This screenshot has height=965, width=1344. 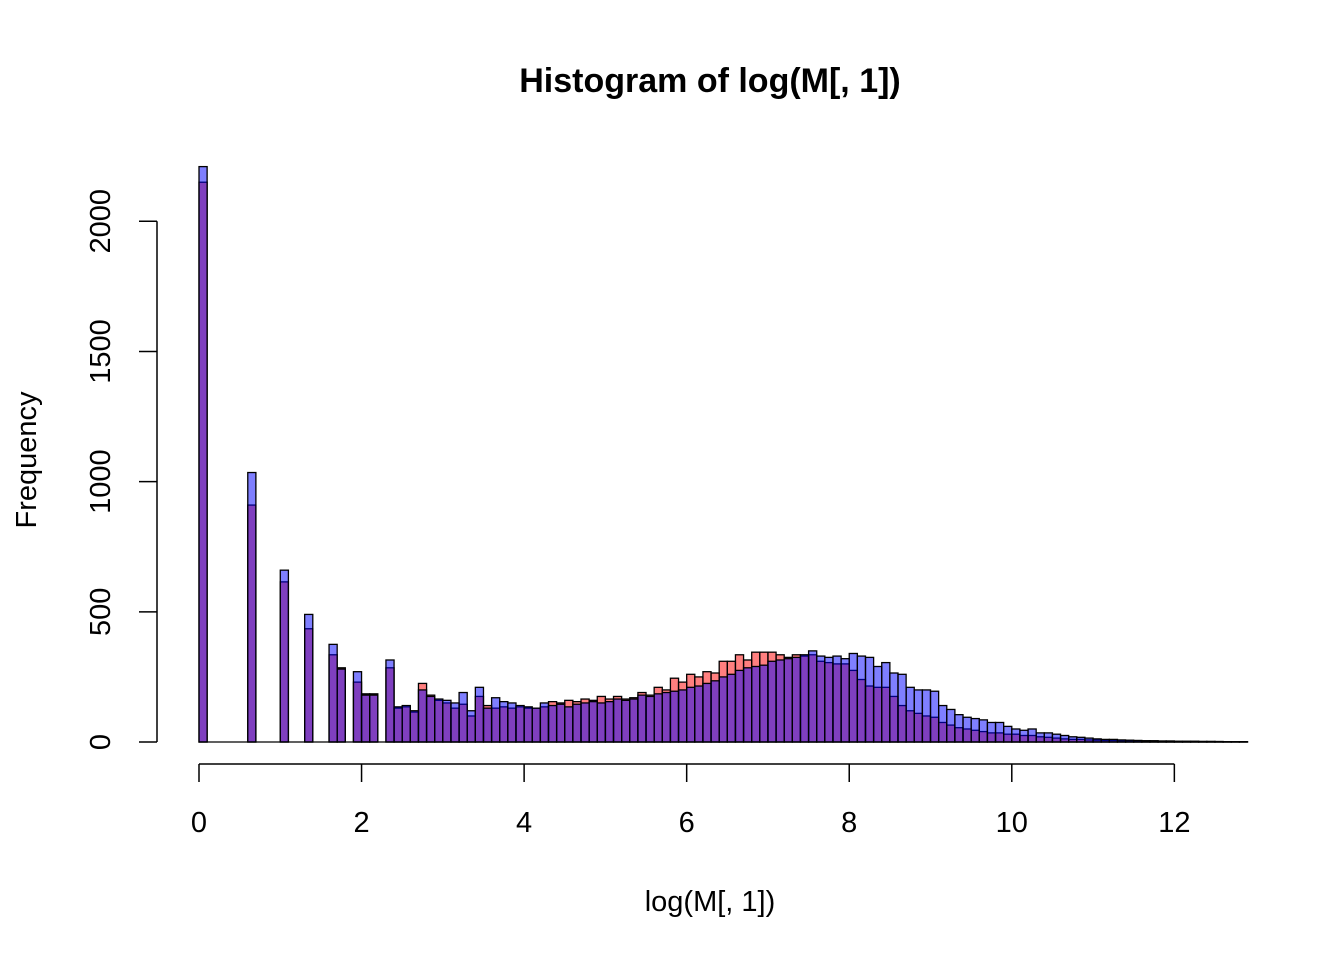 I want to click on x-tick-label-3: 6, so click(x=687, y=823).